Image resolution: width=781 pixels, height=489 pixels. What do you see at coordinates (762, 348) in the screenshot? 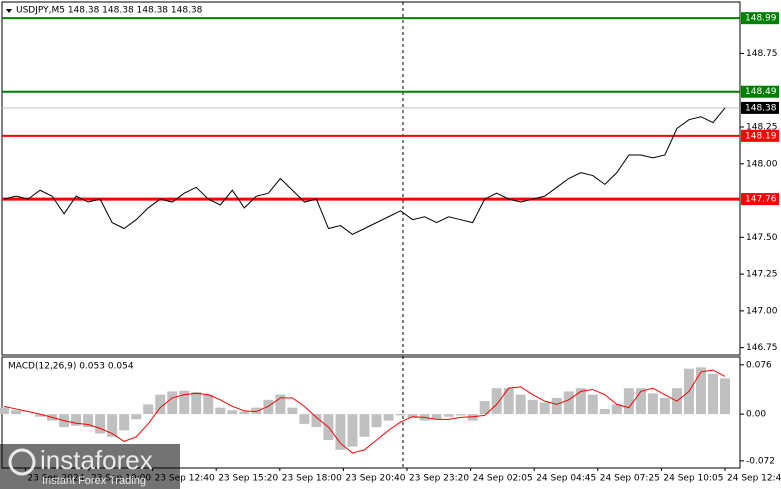
I see `y-tick-label: 146.75` at bounding box center [762, 348].